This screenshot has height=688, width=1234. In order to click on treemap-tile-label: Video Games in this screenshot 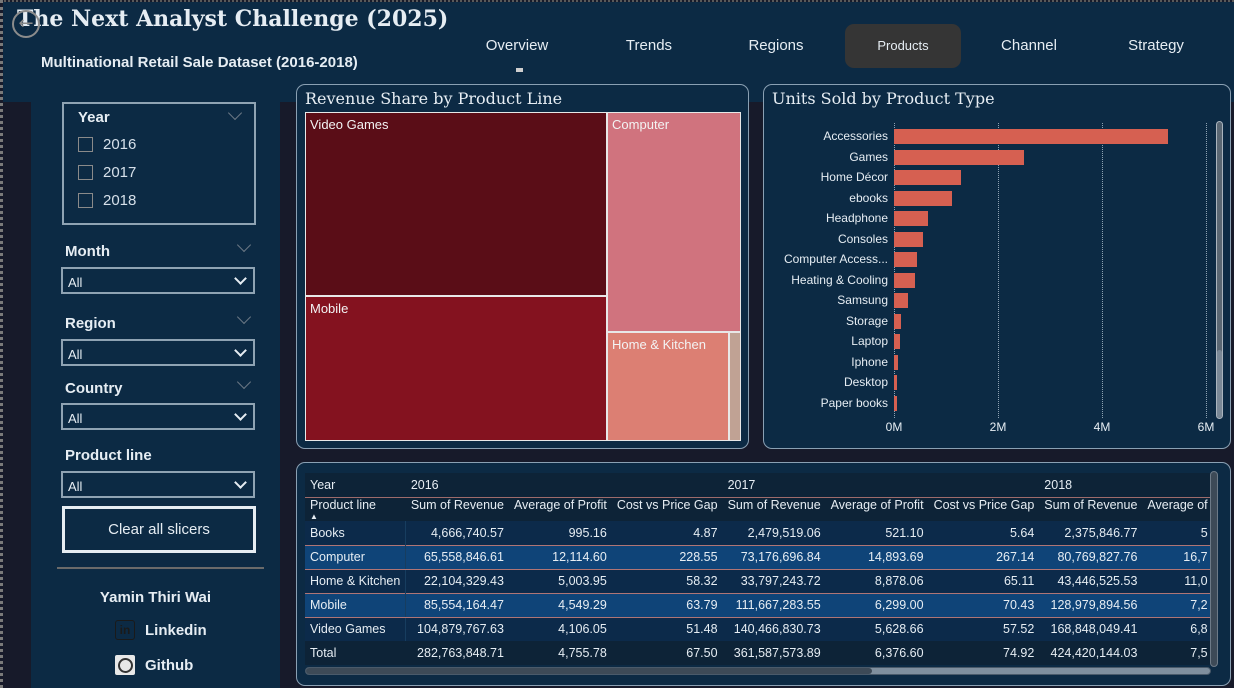, I will do `click(349, 124)`.